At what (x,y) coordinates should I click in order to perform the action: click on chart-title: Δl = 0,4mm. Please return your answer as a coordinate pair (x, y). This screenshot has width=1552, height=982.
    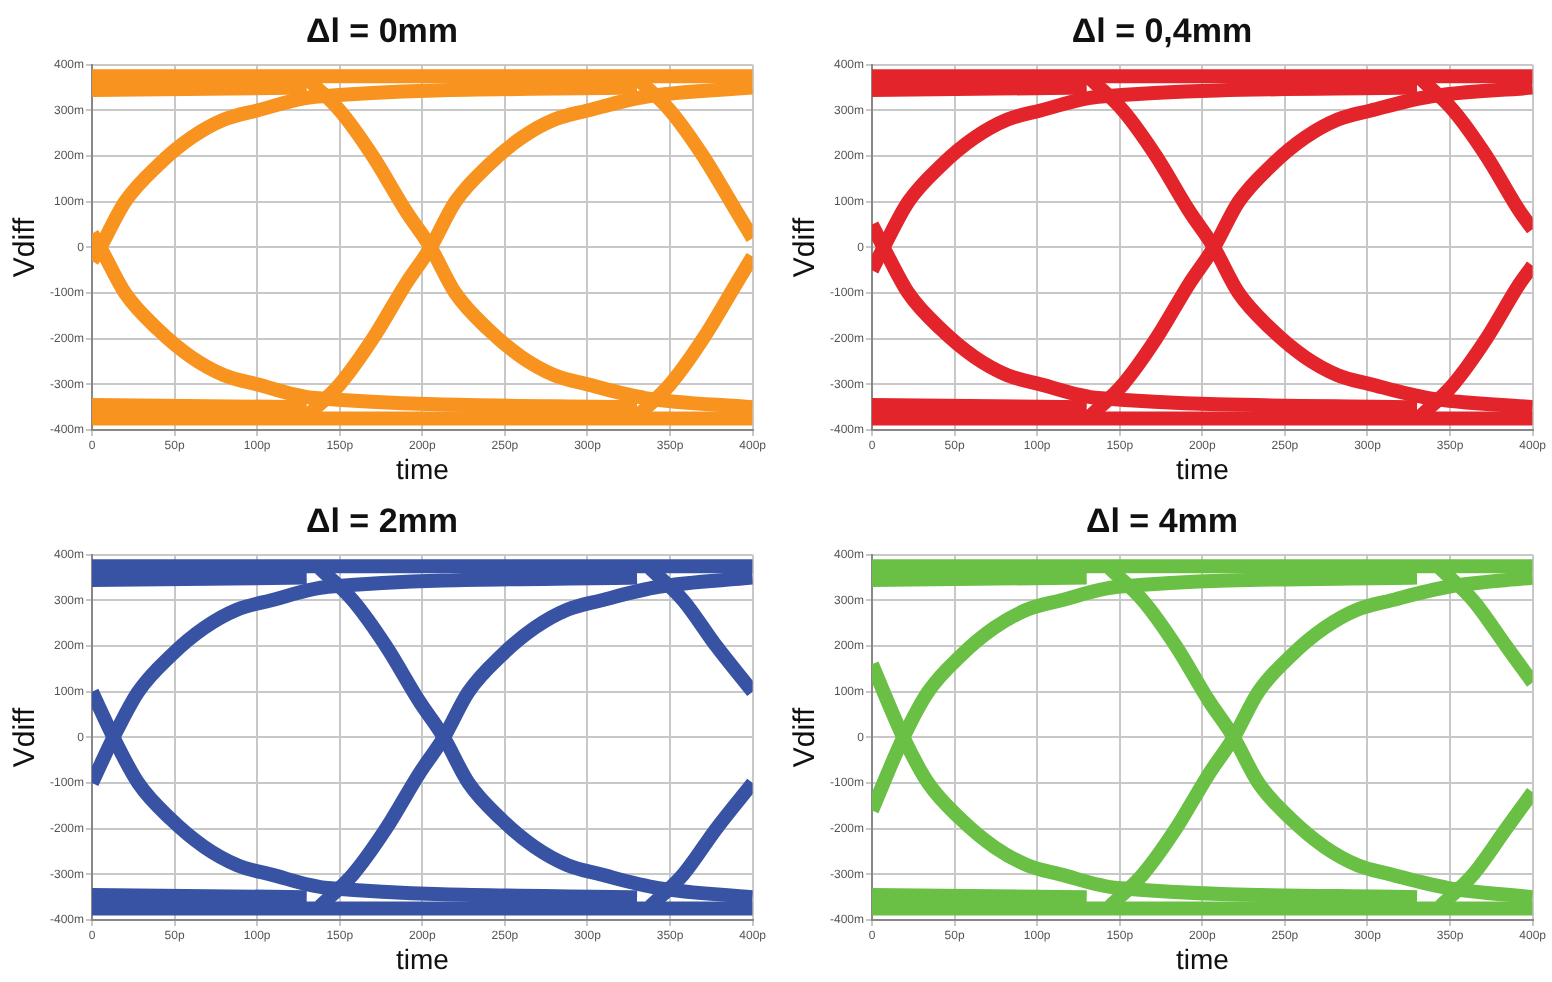
    Looking at the image, I should click on (1162, 30).